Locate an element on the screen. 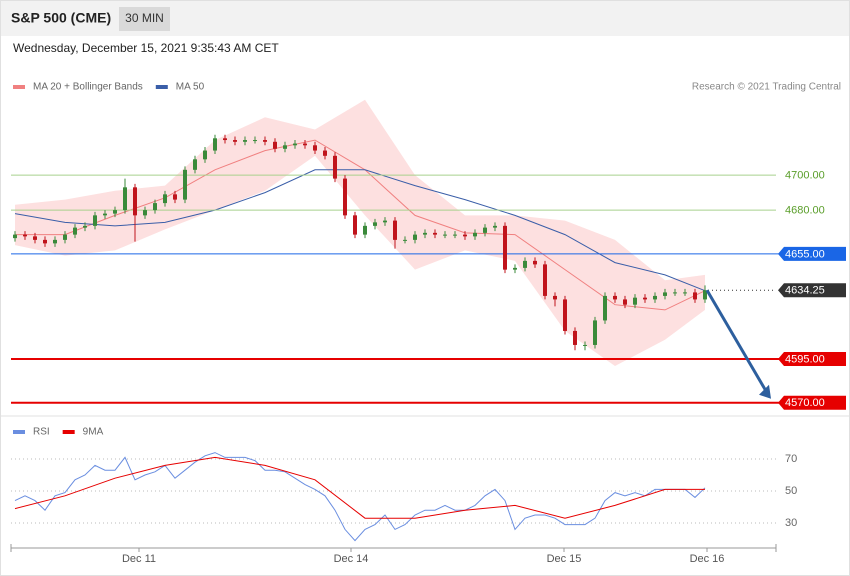  legend-label: MA 50 is located at coordinates (190, 87).